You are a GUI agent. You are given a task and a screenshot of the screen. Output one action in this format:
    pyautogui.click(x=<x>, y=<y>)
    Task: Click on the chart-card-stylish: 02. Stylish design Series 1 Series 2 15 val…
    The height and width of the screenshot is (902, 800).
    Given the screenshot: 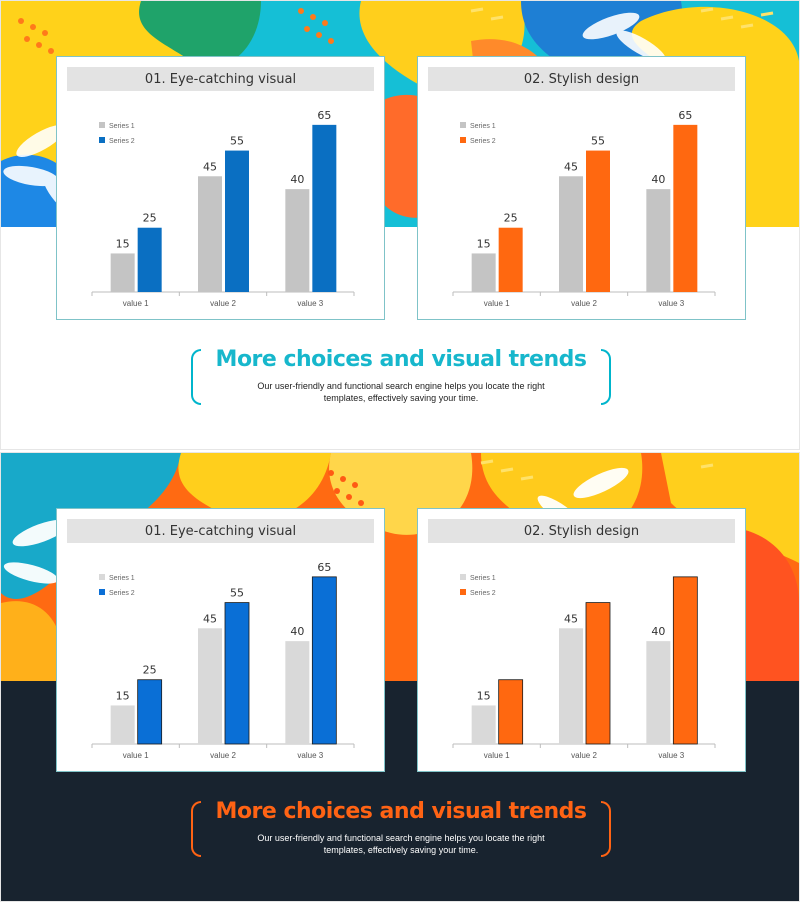 What is the action you would take?
    pyautogui.click(x=581, y=640)
    